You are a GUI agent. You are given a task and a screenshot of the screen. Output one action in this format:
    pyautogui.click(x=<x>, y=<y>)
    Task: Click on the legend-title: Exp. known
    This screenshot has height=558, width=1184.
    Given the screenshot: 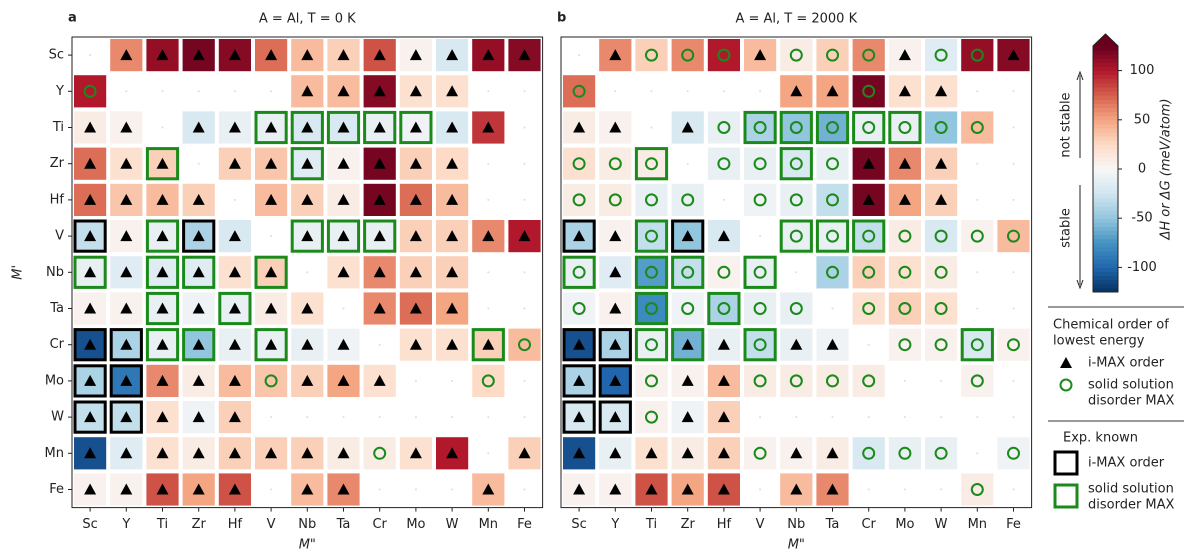 What is the action you would take?
    pyautogui.click(x=1100, y=438)
    